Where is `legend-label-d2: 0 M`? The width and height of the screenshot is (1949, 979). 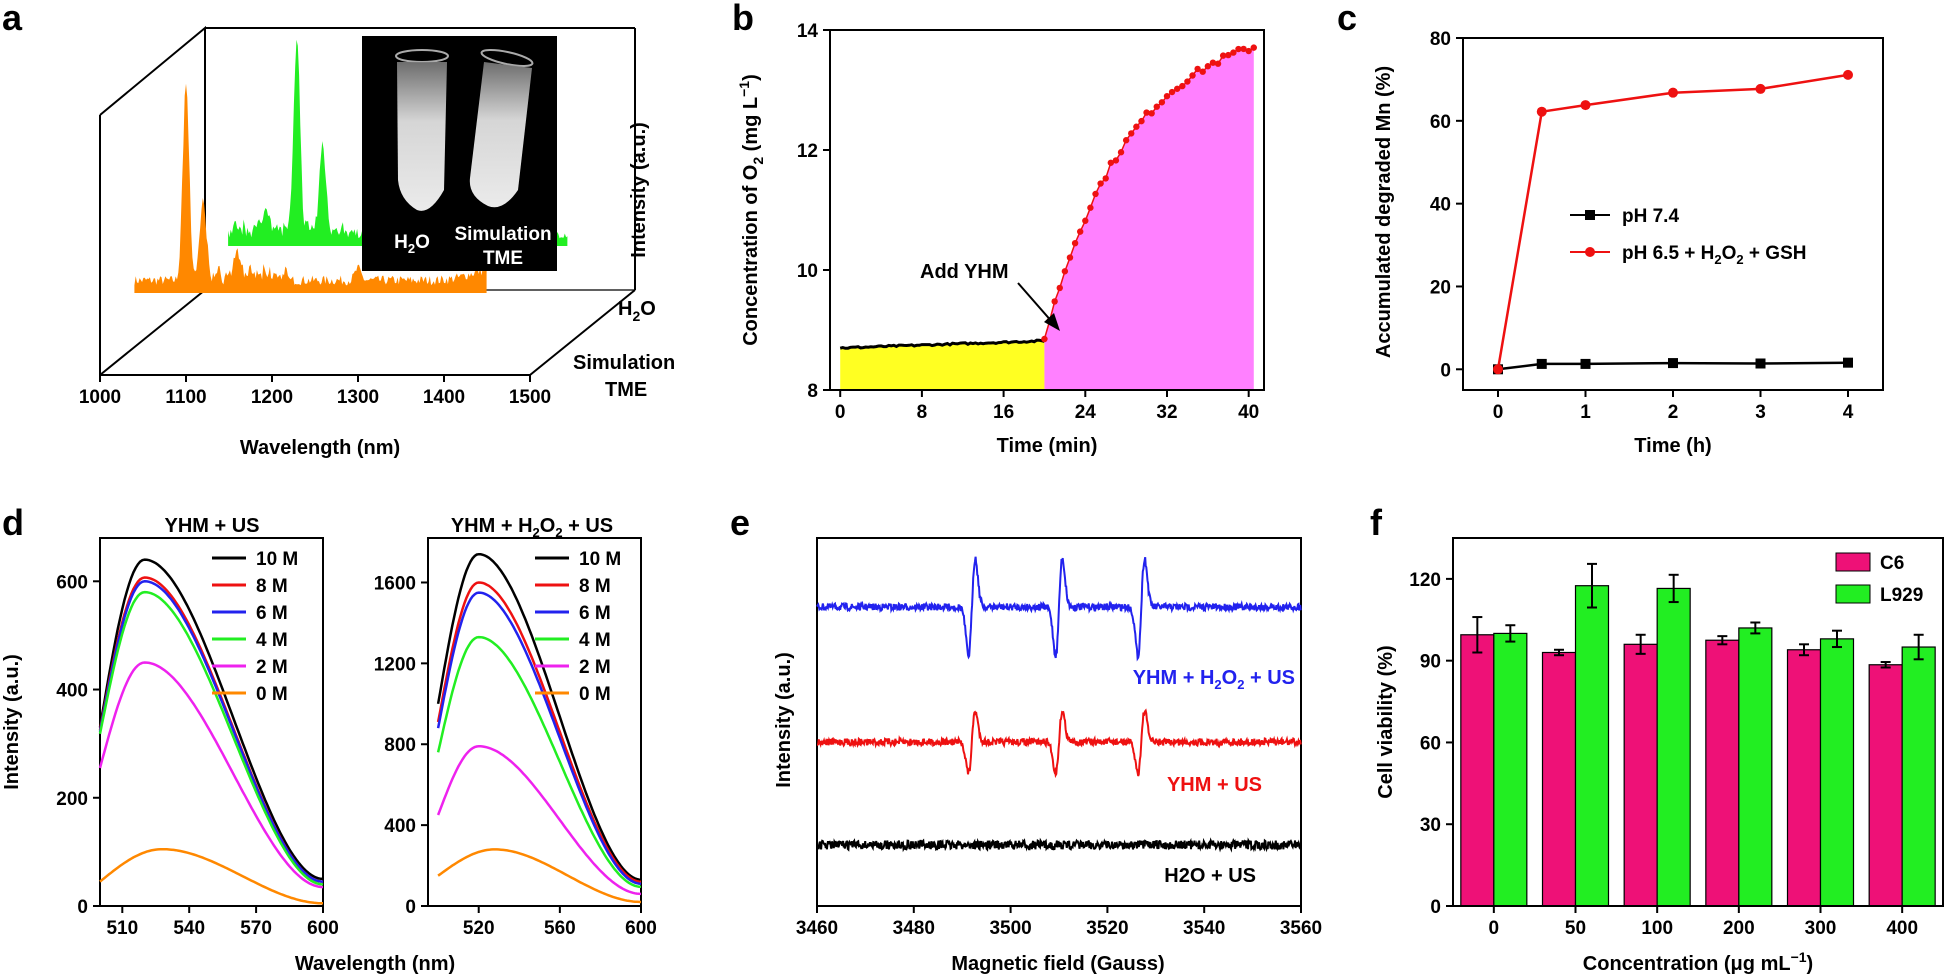
legend-label-d2: 0 M is located at coordinates (595, 694).